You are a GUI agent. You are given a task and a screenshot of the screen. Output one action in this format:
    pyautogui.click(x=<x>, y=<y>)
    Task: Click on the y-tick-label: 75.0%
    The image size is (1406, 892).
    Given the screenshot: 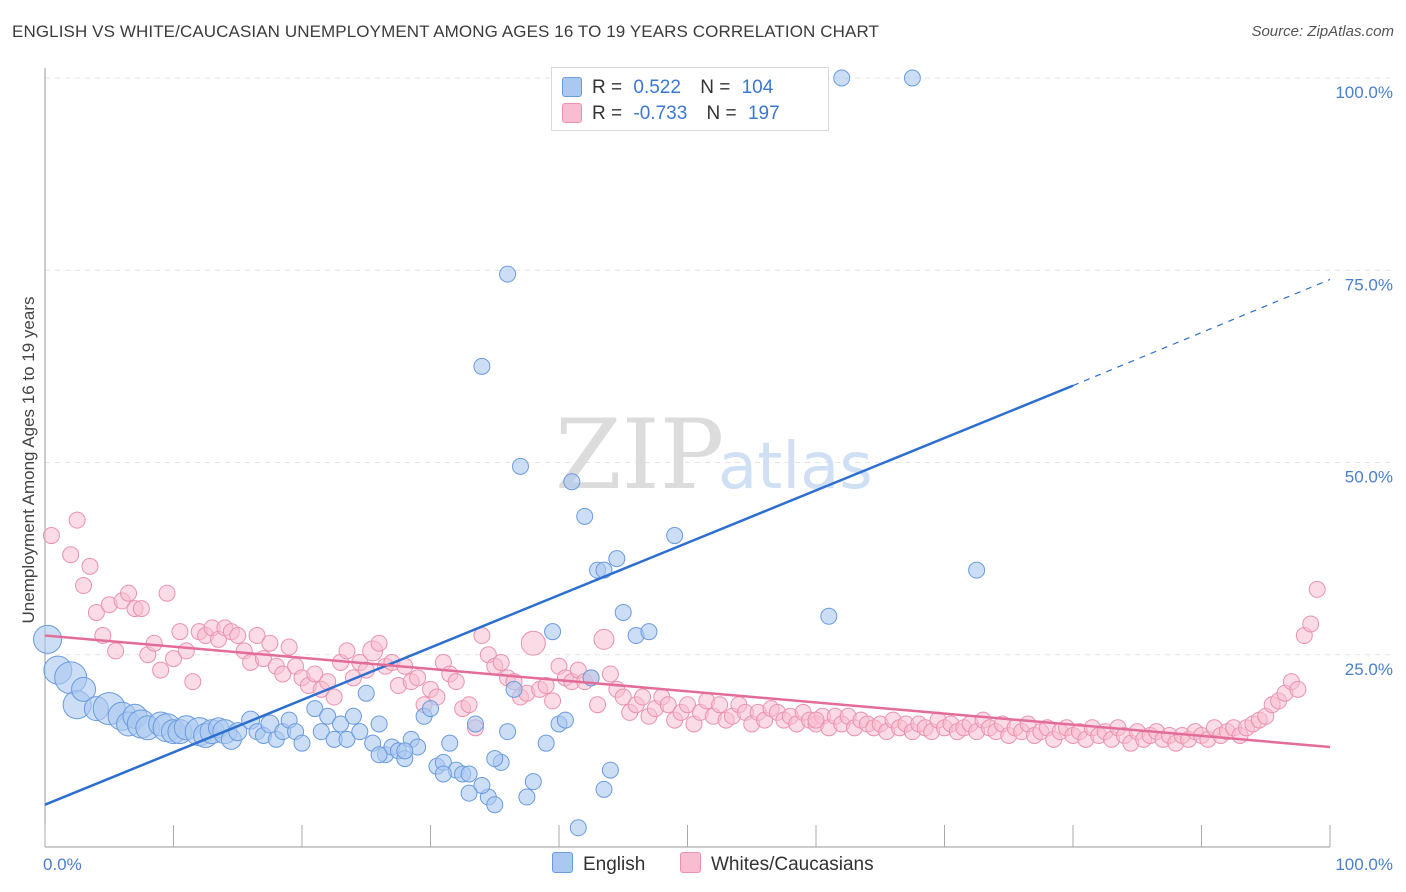 What is the action you would take?
    pyautogui.click(x=1369, y=284)
    